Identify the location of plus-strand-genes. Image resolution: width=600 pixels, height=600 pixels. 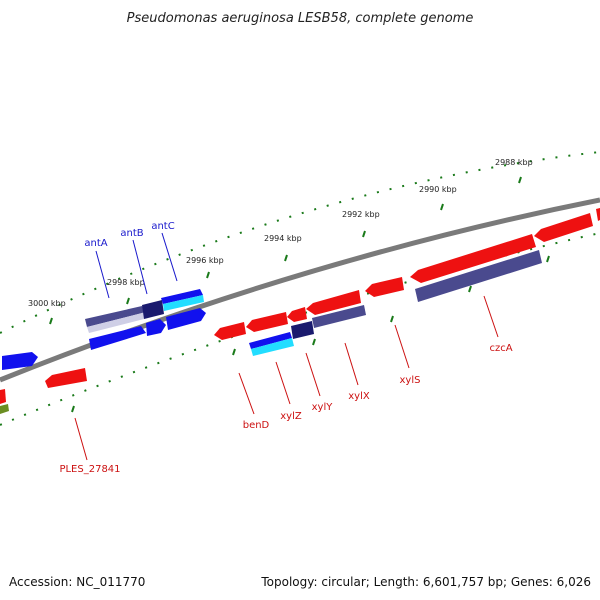
(104, 329).